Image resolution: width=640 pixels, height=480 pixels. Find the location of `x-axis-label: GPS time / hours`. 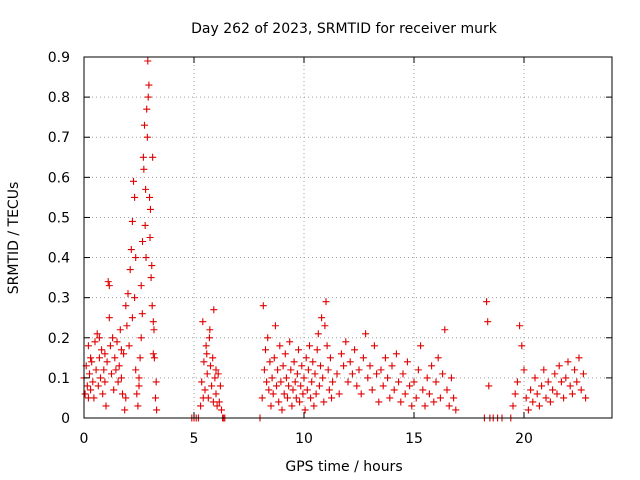

x-axis-label: GPS time / hours is located at coordinates (343, 467).